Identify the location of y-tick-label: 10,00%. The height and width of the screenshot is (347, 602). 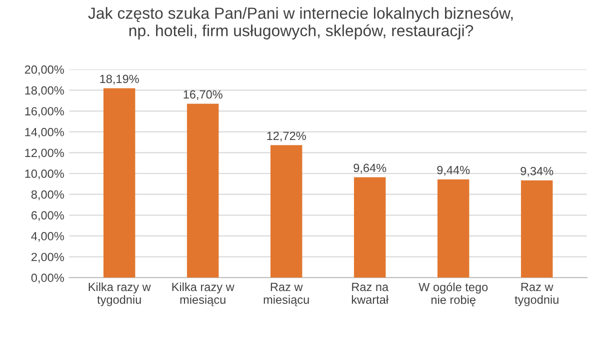
(44, 175).